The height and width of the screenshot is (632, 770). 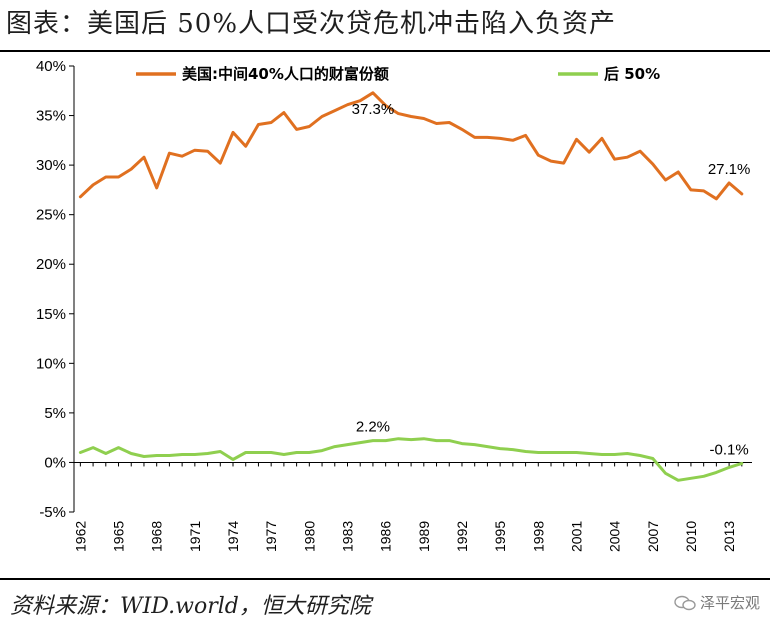 What do you see at coordinates (729, 169) in the screenshot?
I see `data-label: 27.1%` at bounding box center [729, 169].